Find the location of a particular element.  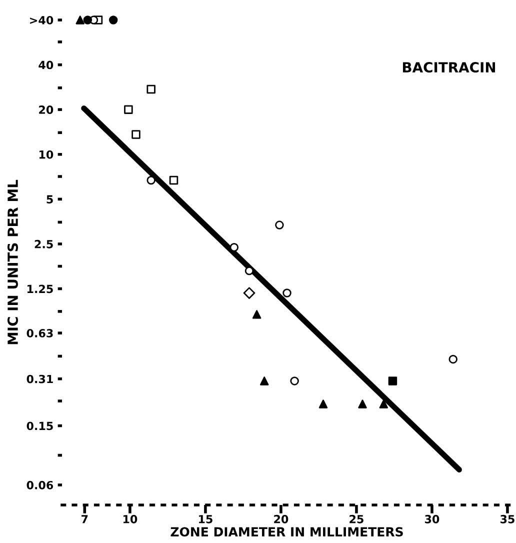

y-tick-label: 40 is located at coordinates (46, 65).